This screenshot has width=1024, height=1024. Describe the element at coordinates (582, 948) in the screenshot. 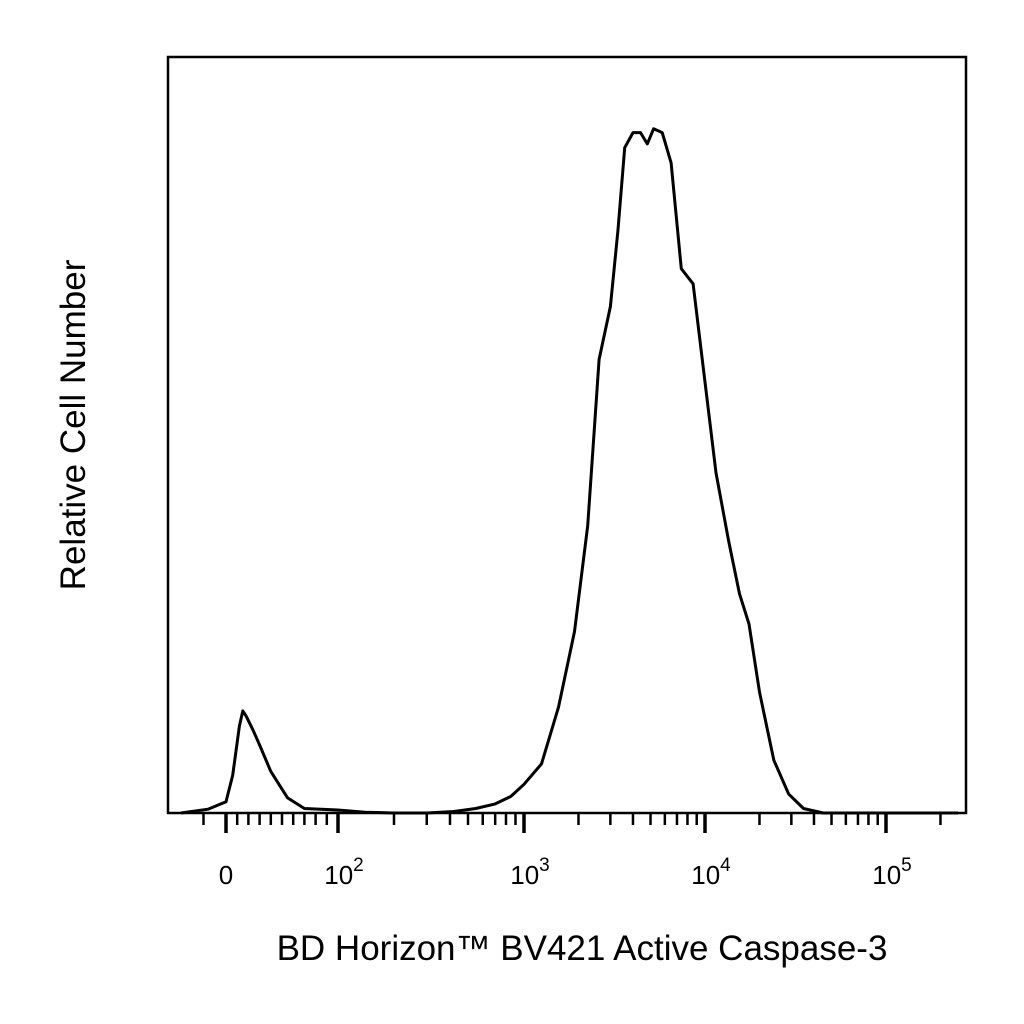

I see `x-axis-title: BD Horizon™ BV421 Active Caspase-3` at that location.